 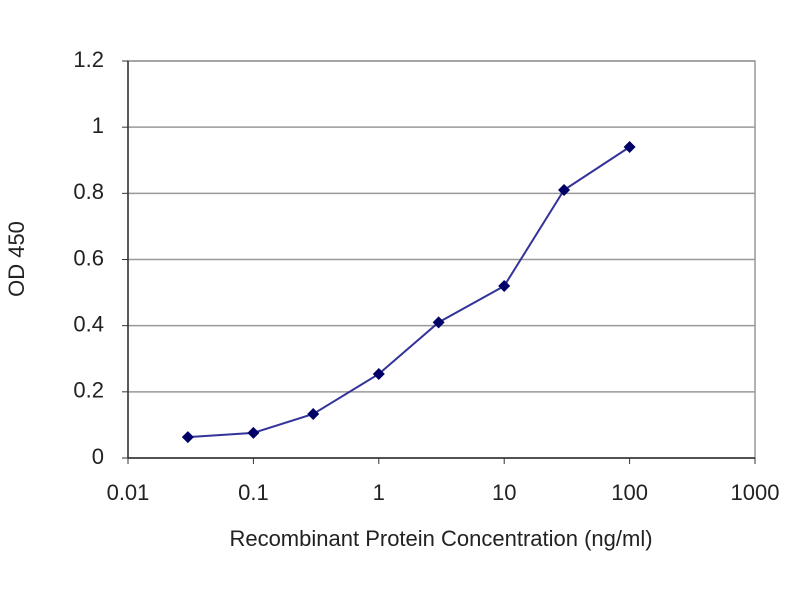 What do you see at coordinates (88, 191) in the screenshot?
I see `y-tick-label: 0.8` at bounding box center [88, 191].